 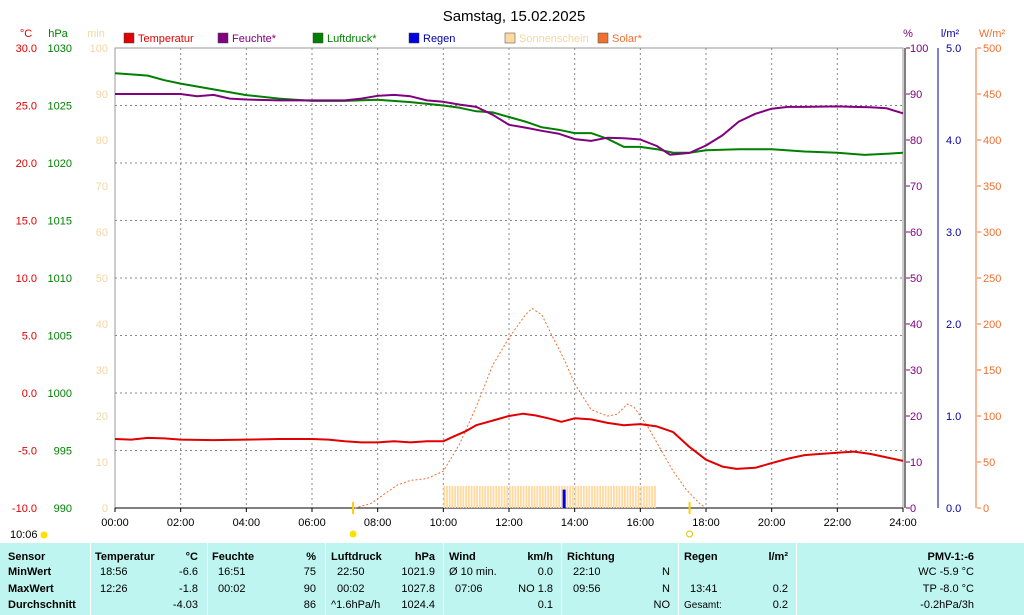 What do you see at coordinates (26, 279) in the screenshot?
I see `temp-tick-label: 10.0` at bounding box center [26, 279].